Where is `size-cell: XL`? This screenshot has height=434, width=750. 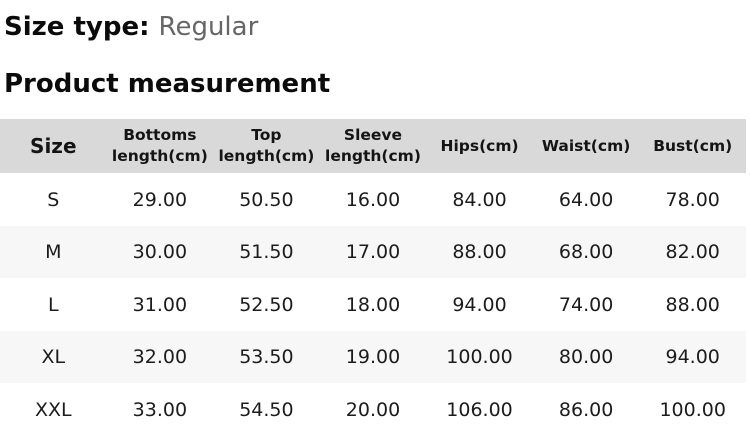 size-cell: XL is located at coordinates (53, 357).